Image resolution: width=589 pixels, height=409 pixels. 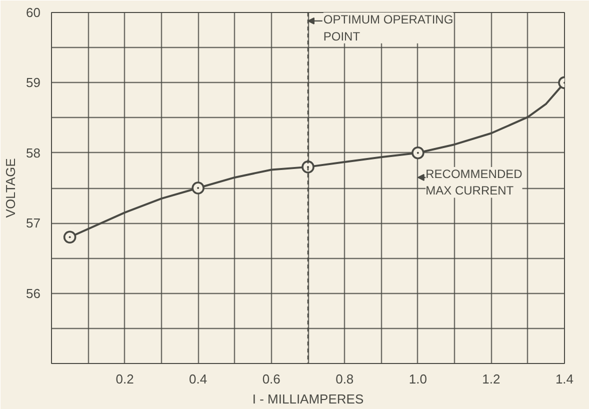 What do you see at coordinates (308, 399) in the screenshot?
I see `x-axis-title: I - MILLIAMPERES` at bounding box center [308, 399].